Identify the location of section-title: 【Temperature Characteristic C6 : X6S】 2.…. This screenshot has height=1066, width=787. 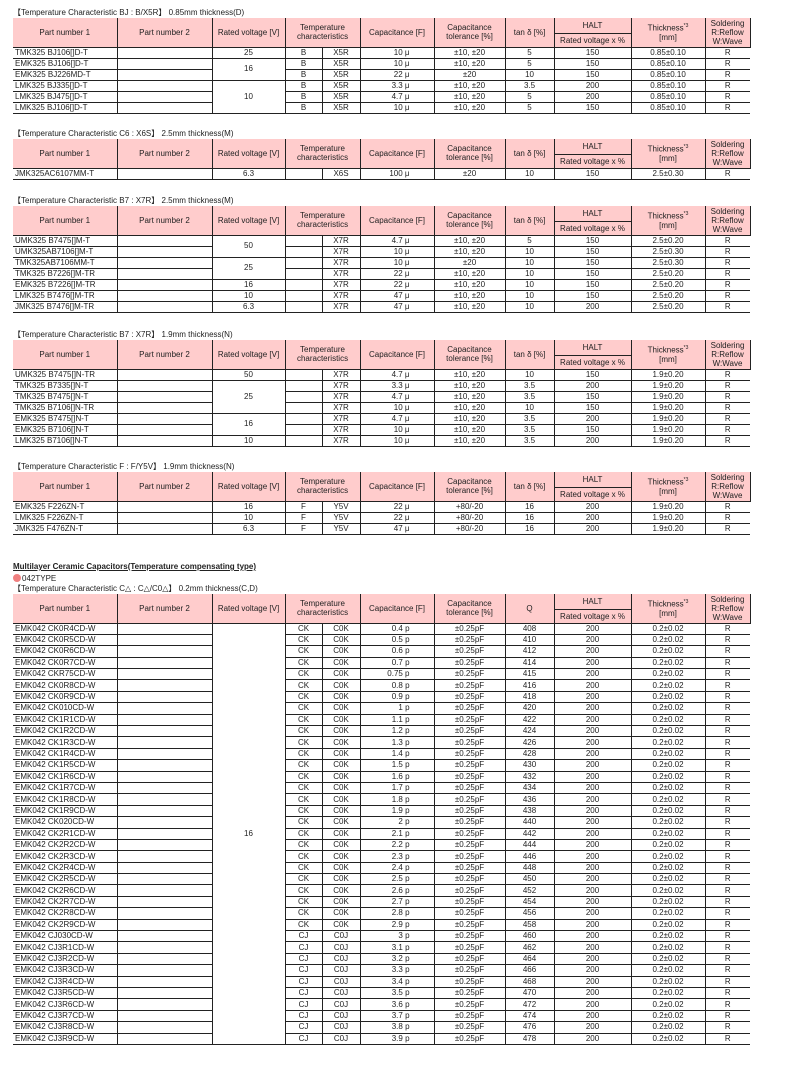
(123, 133).